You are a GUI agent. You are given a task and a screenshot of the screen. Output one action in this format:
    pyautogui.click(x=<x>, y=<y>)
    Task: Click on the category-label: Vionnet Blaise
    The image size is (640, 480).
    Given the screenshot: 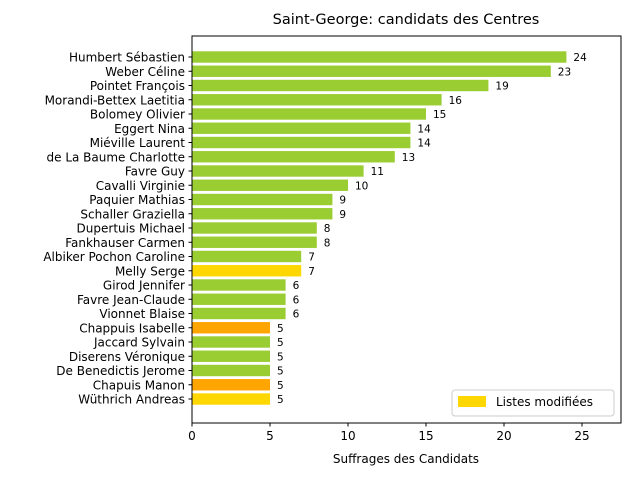 What is the action you would take?
    pyautogui.click(x=142, y=314)
    